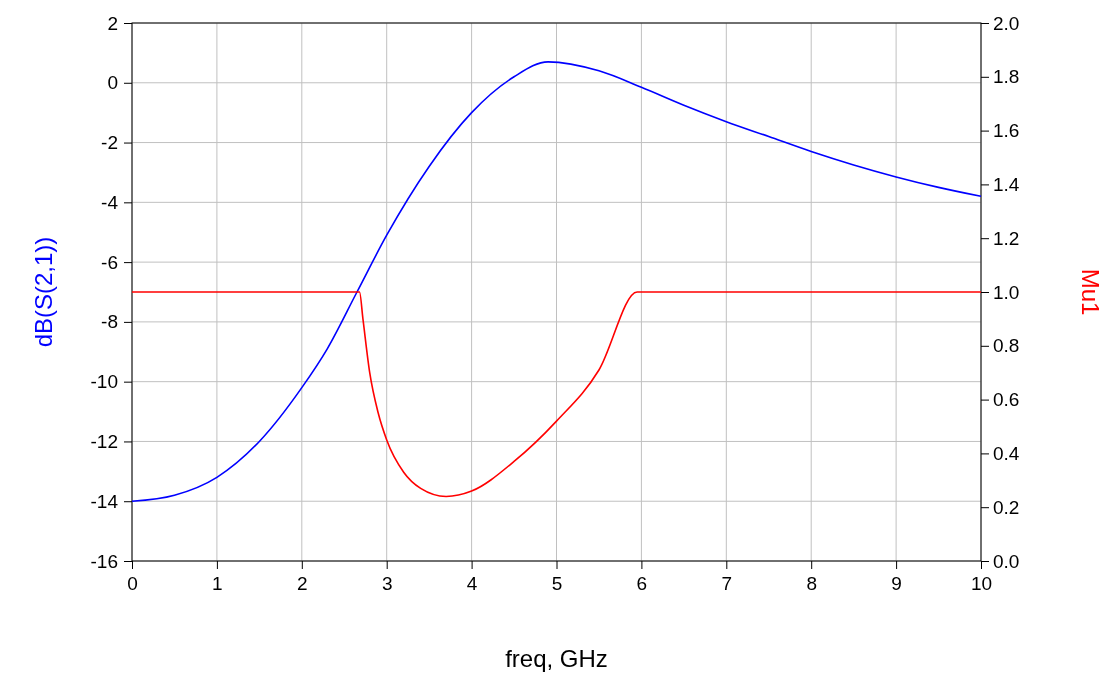 The height and width of the screenshot is (675, 1109). I want to click on x-tick-label: 5, so click(557, 584).